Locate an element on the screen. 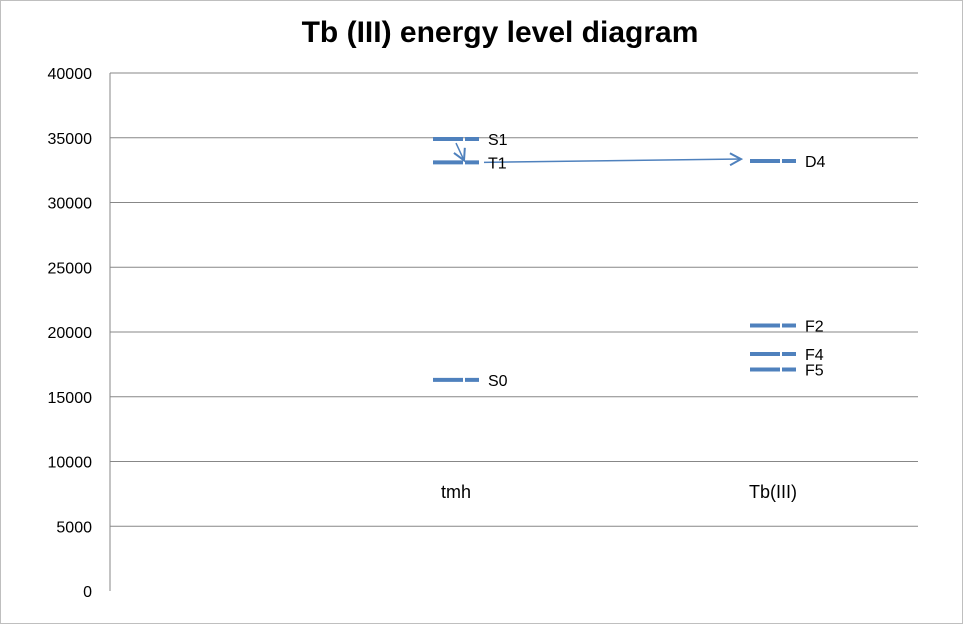  level-label-s1: S1 is located at coordinates (498, 140).